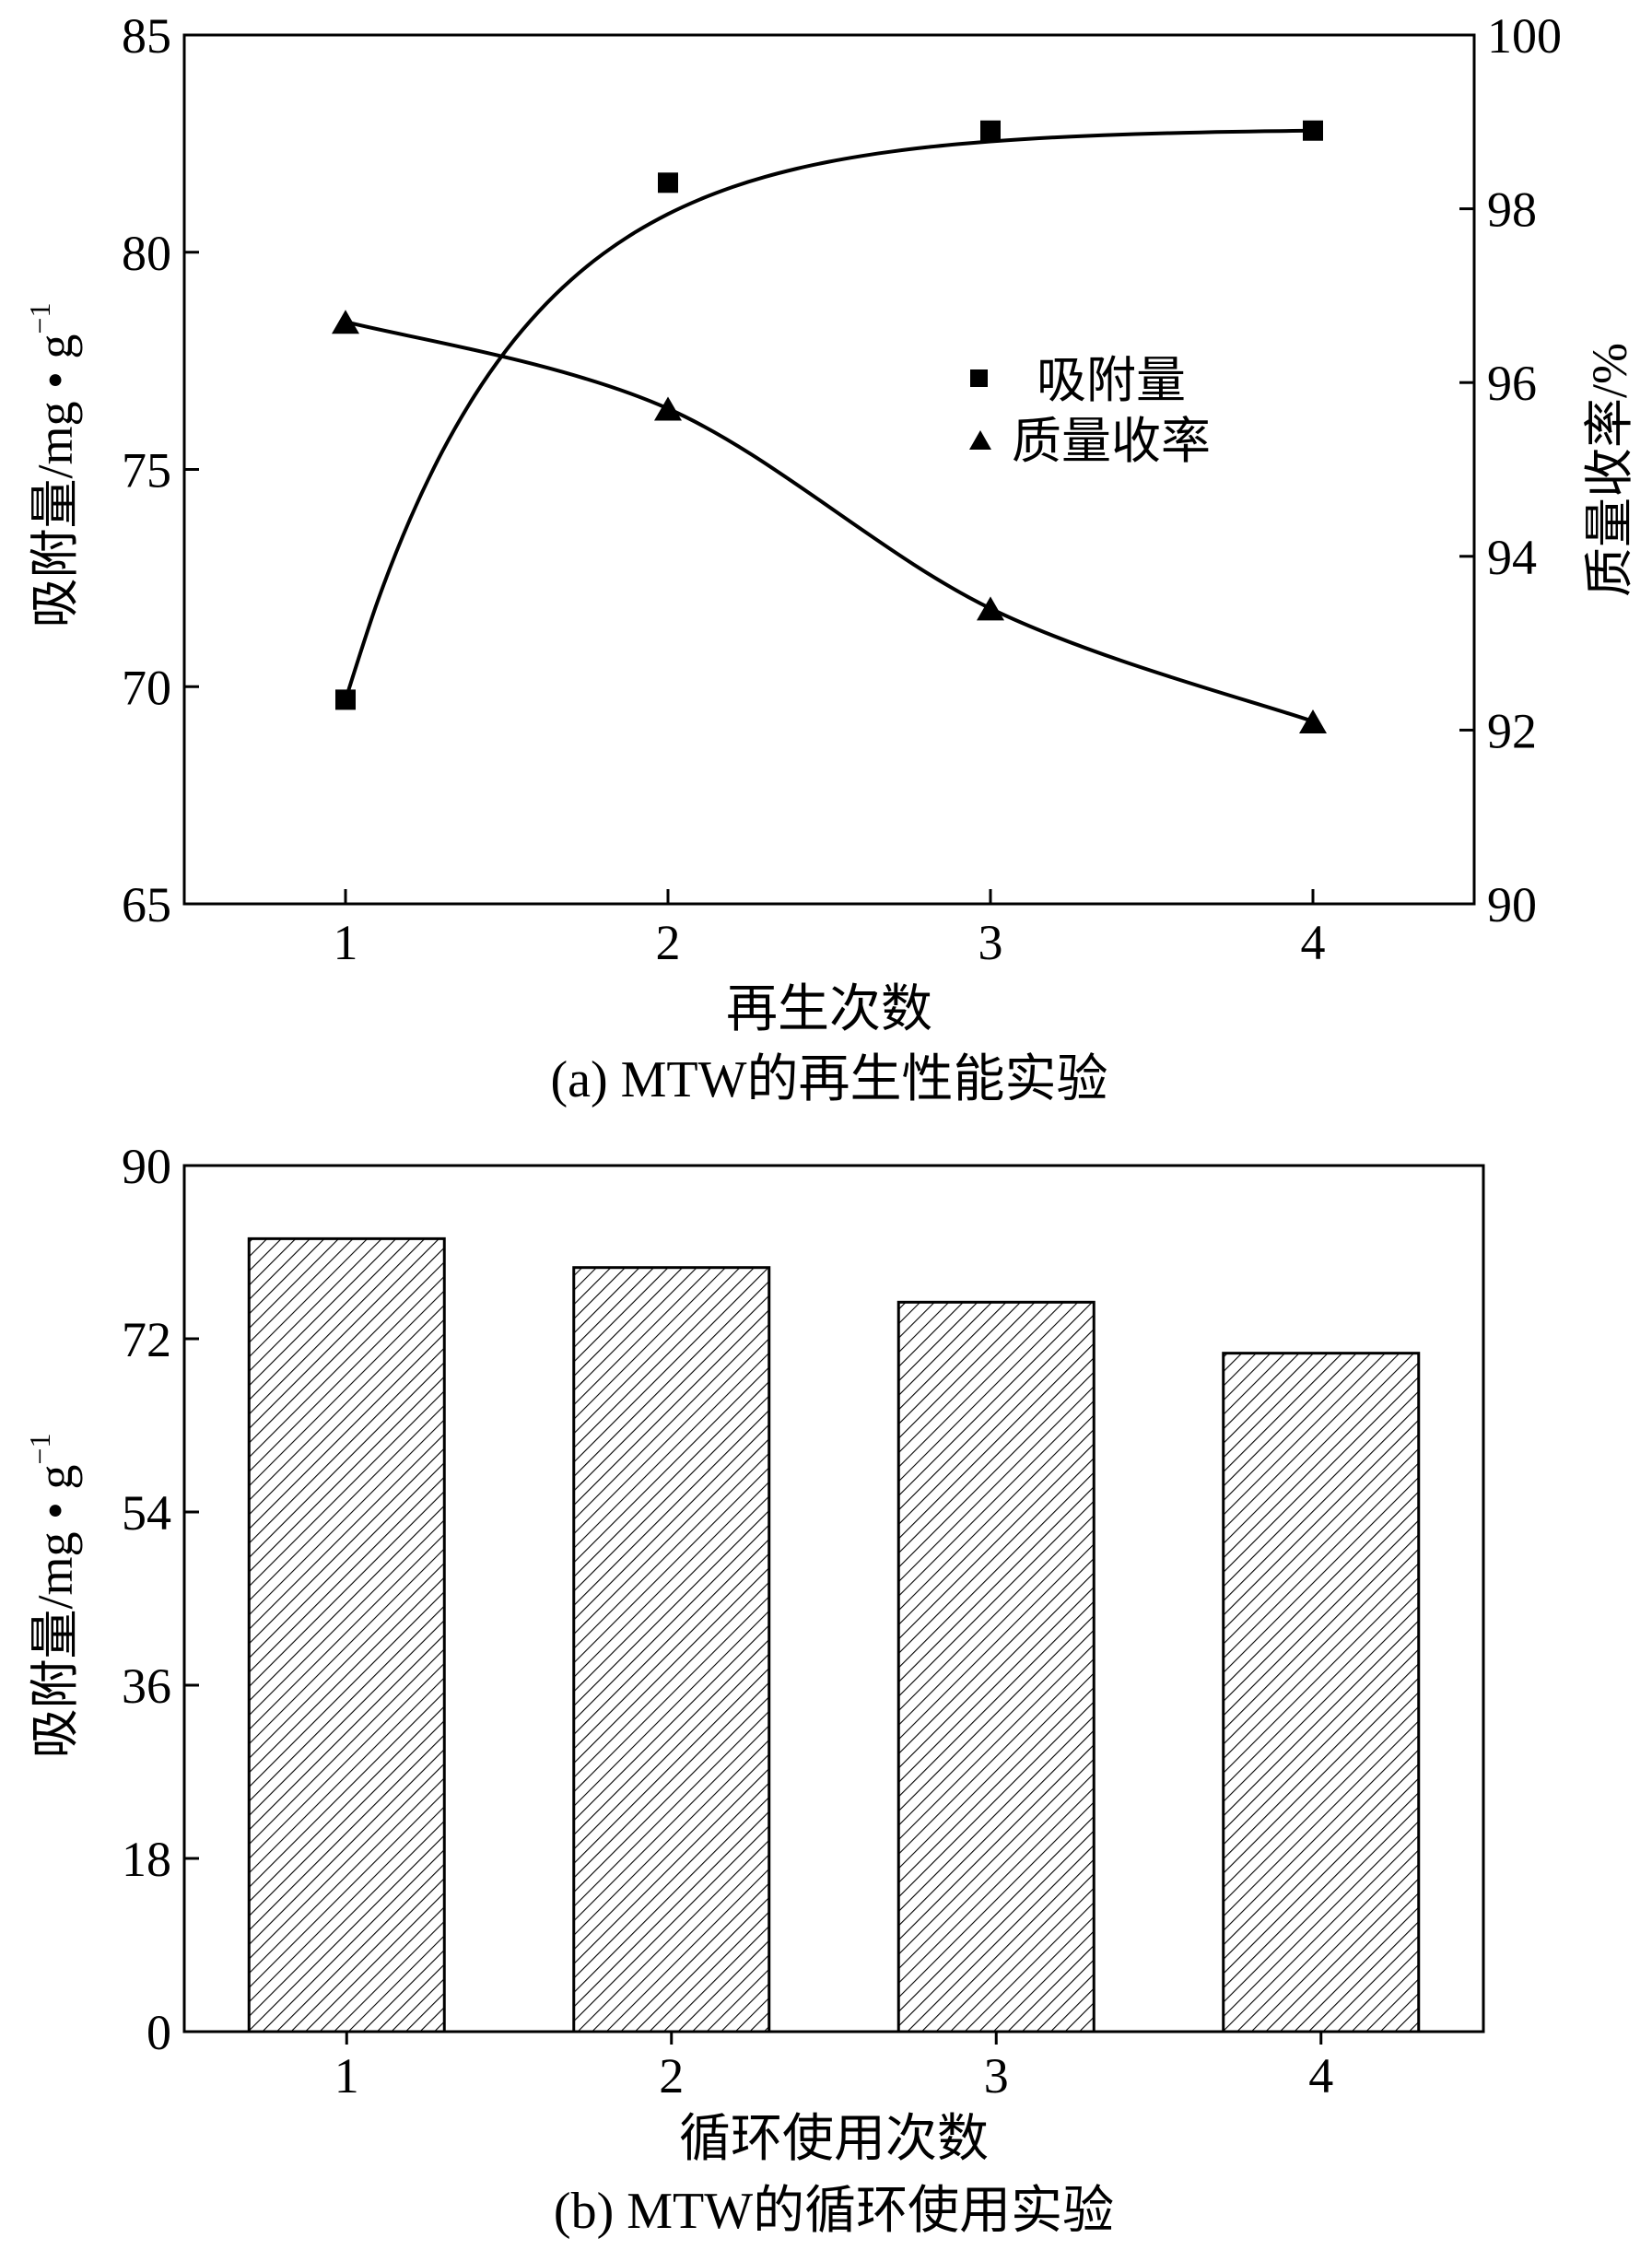  Describe the element at coordinates (146, 1513) in the screenshot. I see `y-tick-label: 54` at that location.